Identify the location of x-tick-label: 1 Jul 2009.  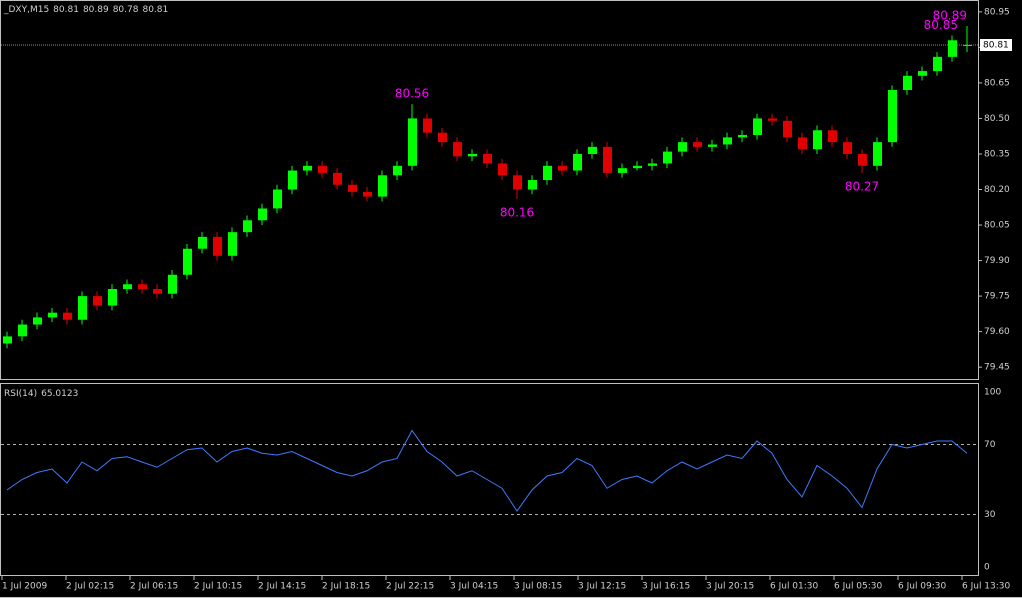
(24, 587).